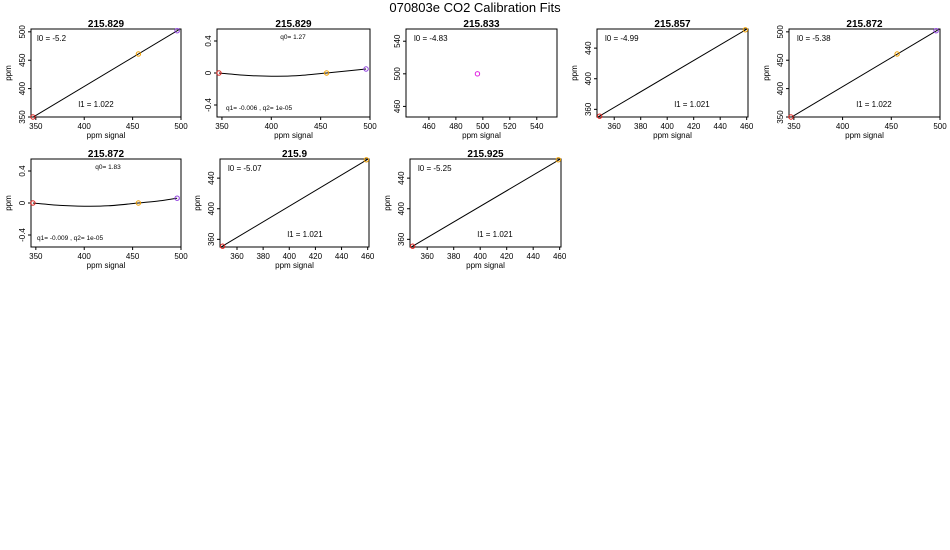  I want to click on y-tick-label: 540, so click(397, 41).